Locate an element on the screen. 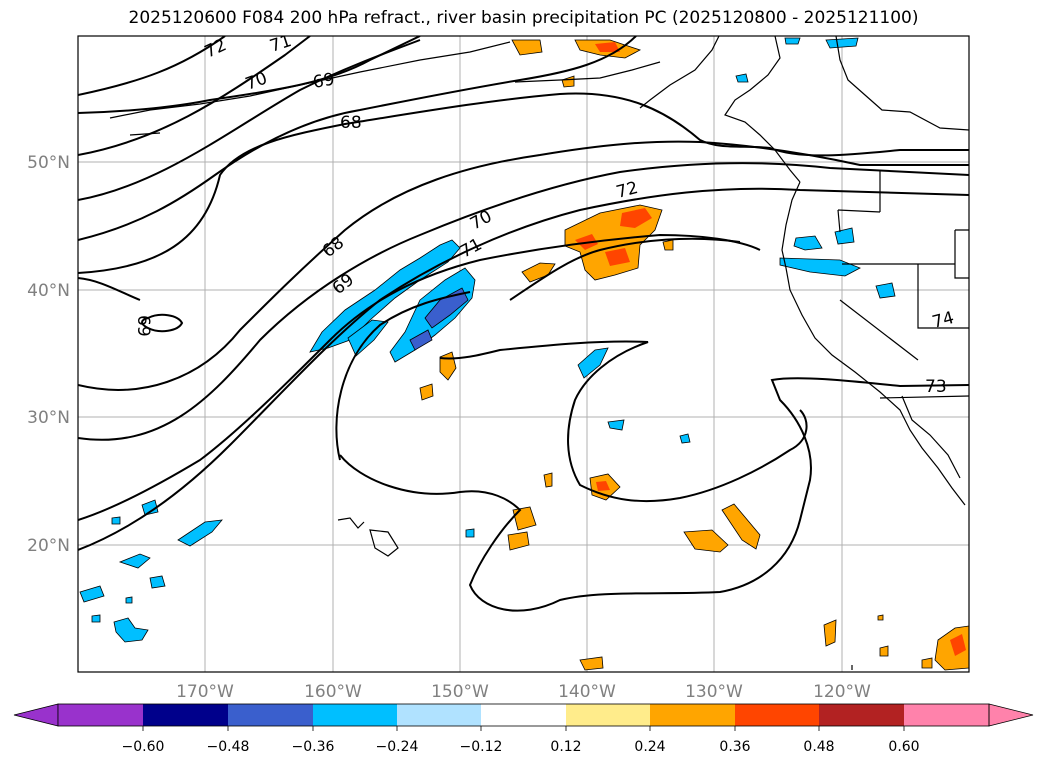  colorbar-frame is located at coordinates (523, 715).